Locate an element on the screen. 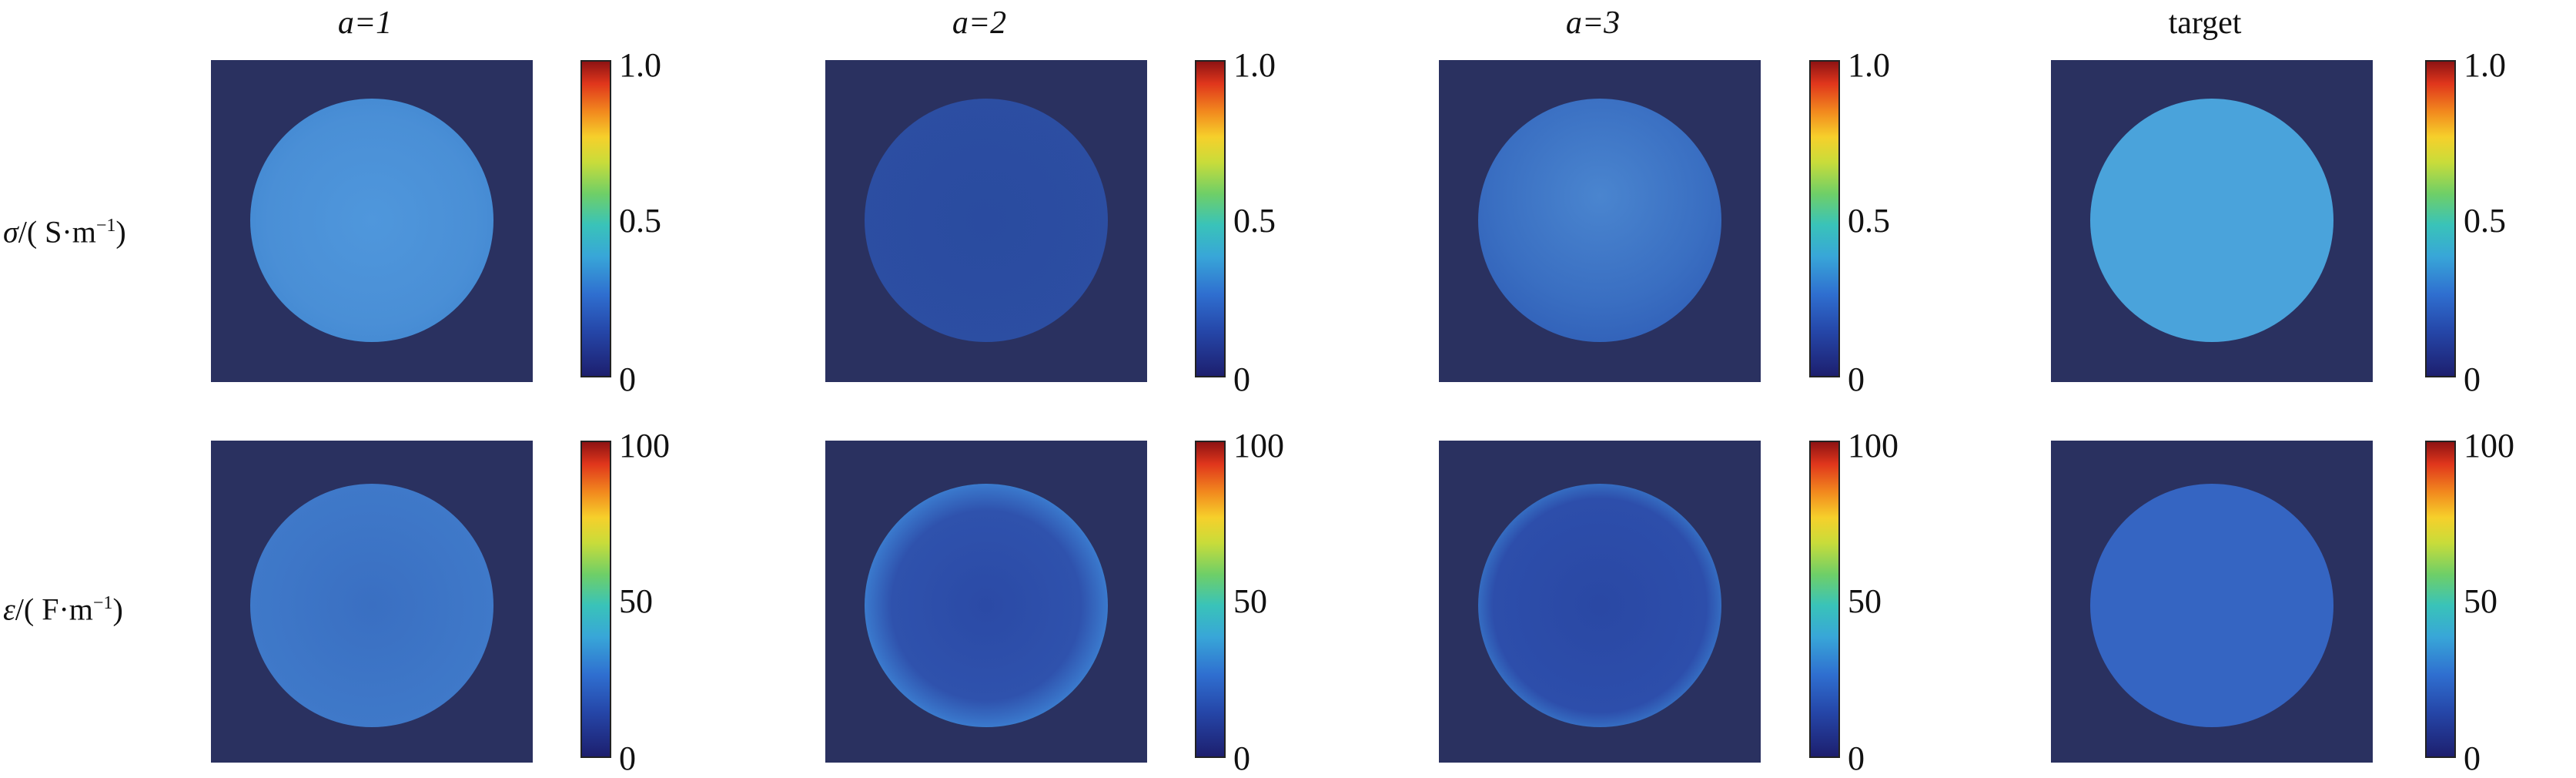 This screenshot has width=2576, height=778. colorbar-sigma-a1 is located at coordinates (595, 218).